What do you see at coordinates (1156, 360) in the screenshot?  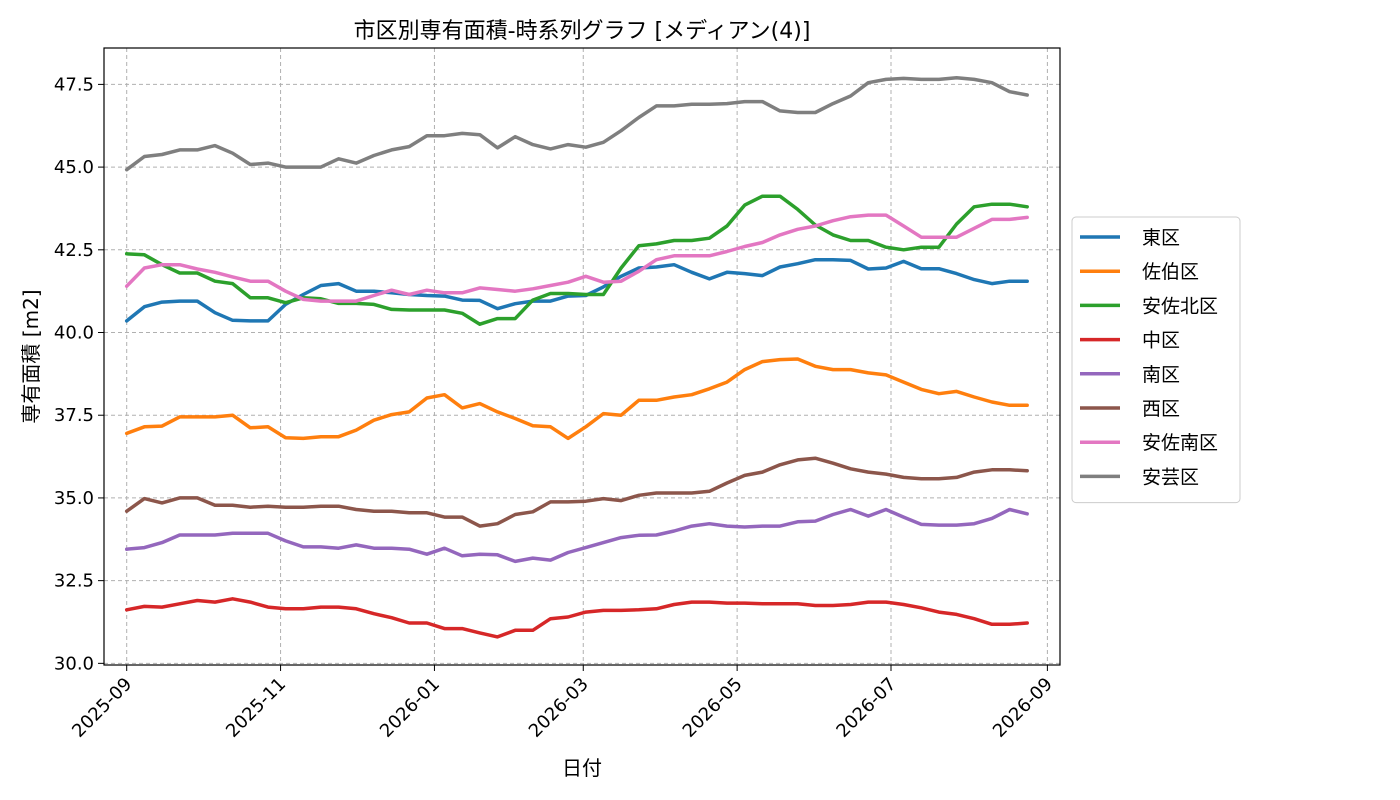 I see `legend-box` at bounding box center [1156, 360].